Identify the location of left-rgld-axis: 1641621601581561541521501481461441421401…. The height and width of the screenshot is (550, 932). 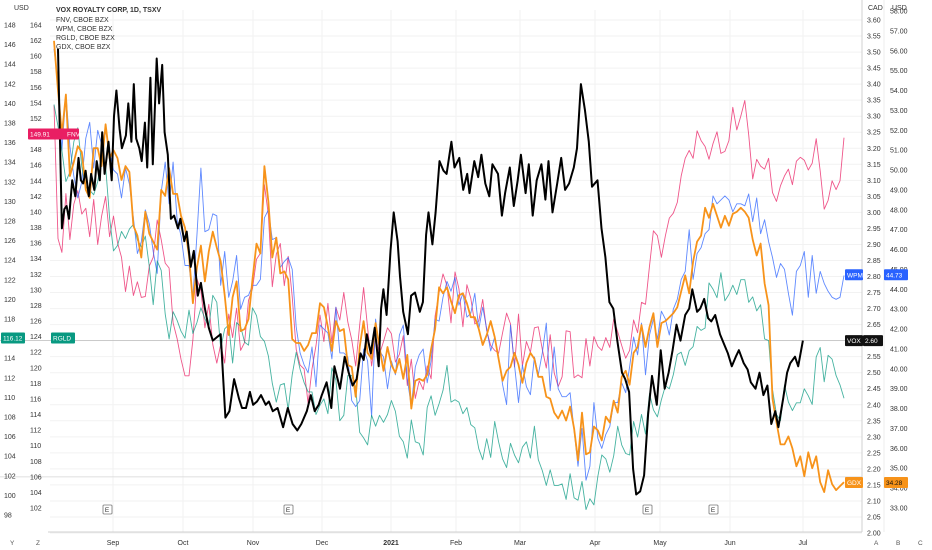
(36, 268).